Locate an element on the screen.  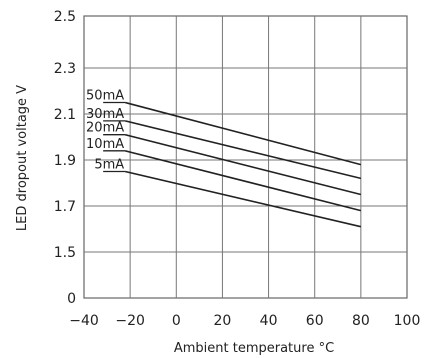
series-line-20mA is located at coordinates (243, 164).